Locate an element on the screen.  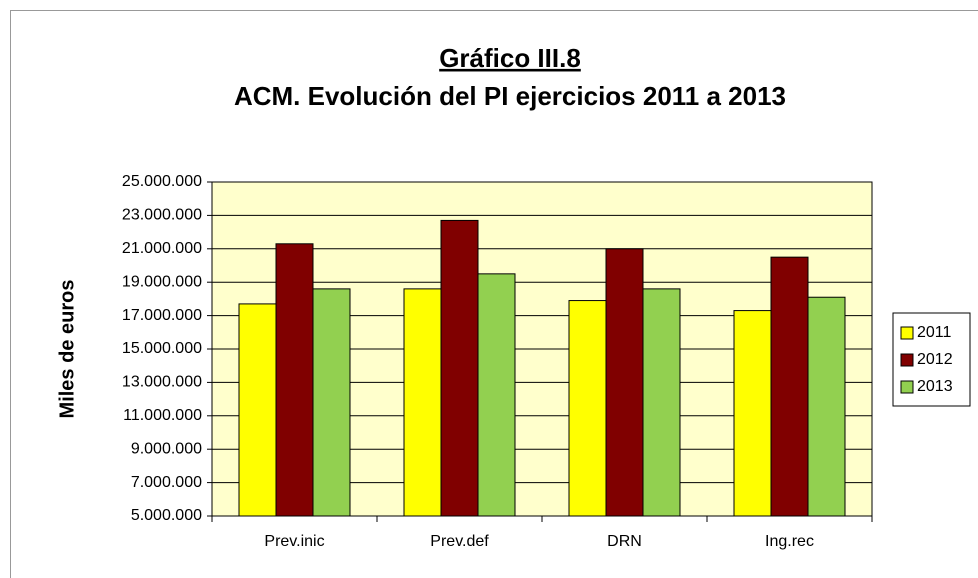
y-tick-label: 19.000.000 is located at coordinates (162, 281).